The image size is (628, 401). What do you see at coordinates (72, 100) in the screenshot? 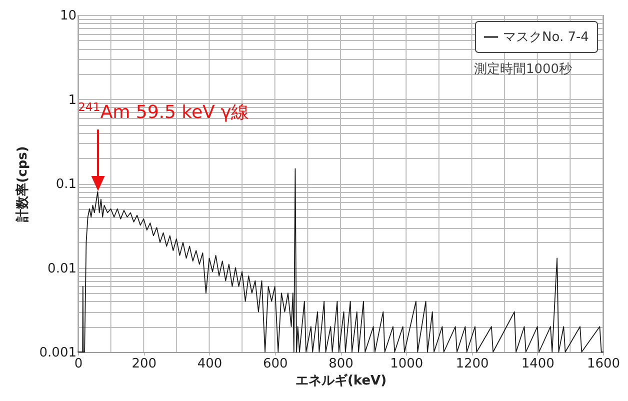
I see `y-tick-label: 1` at bounding box center [72, 100].